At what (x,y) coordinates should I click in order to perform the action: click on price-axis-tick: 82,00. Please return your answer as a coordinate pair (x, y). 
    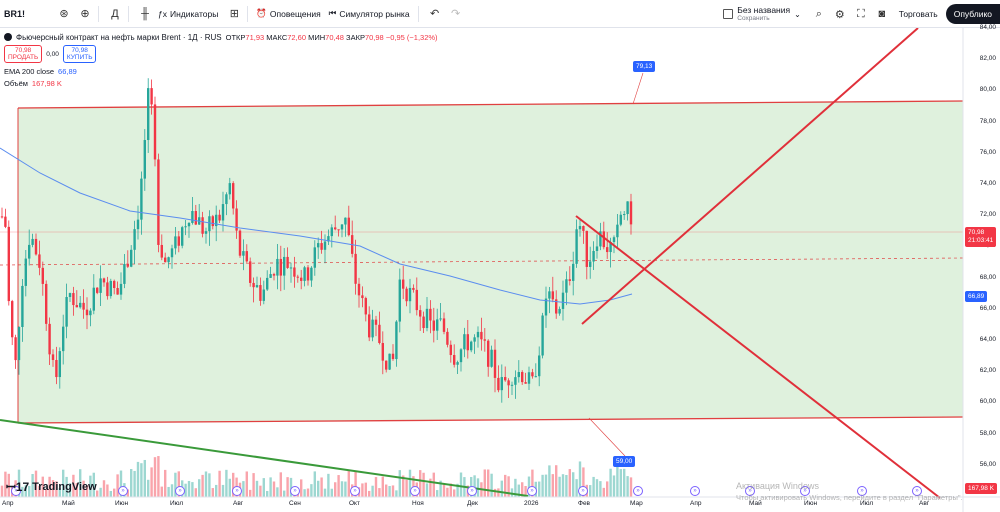
    Looking at the image, I should click on (987, 59).